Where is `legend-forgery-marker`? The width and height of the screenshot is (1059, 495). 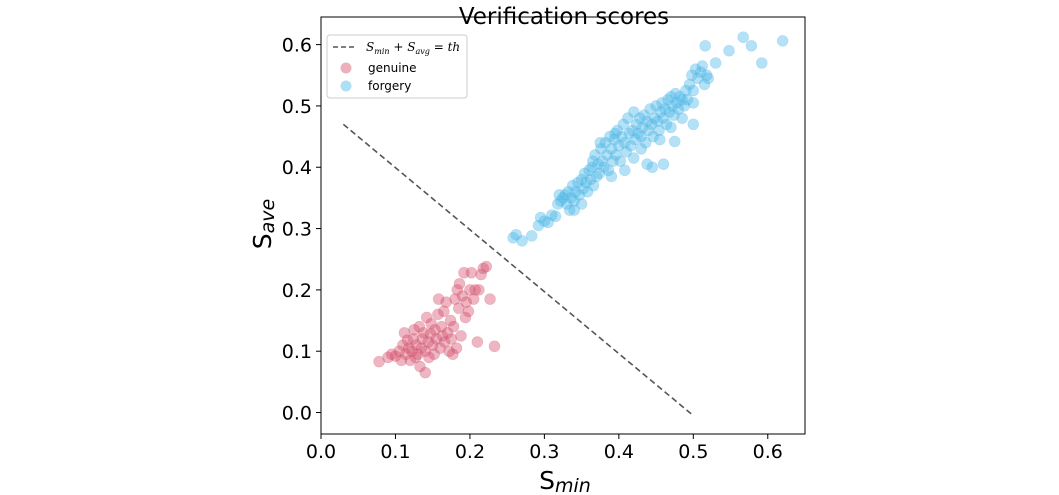
legend-forgery-marker is located at coordinates (346, 86).